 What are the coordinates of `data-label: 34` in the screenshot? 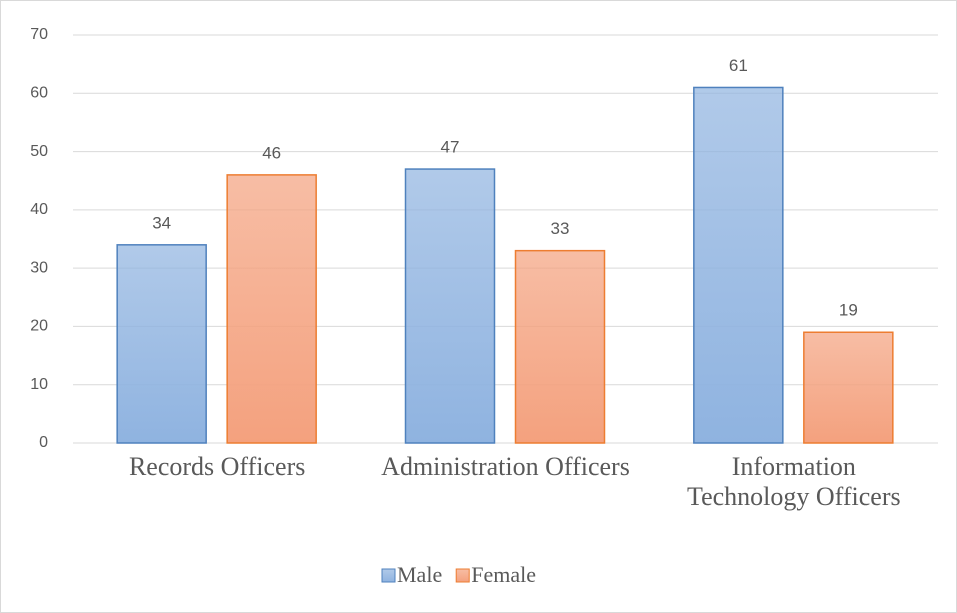 It's located at (161, 222).